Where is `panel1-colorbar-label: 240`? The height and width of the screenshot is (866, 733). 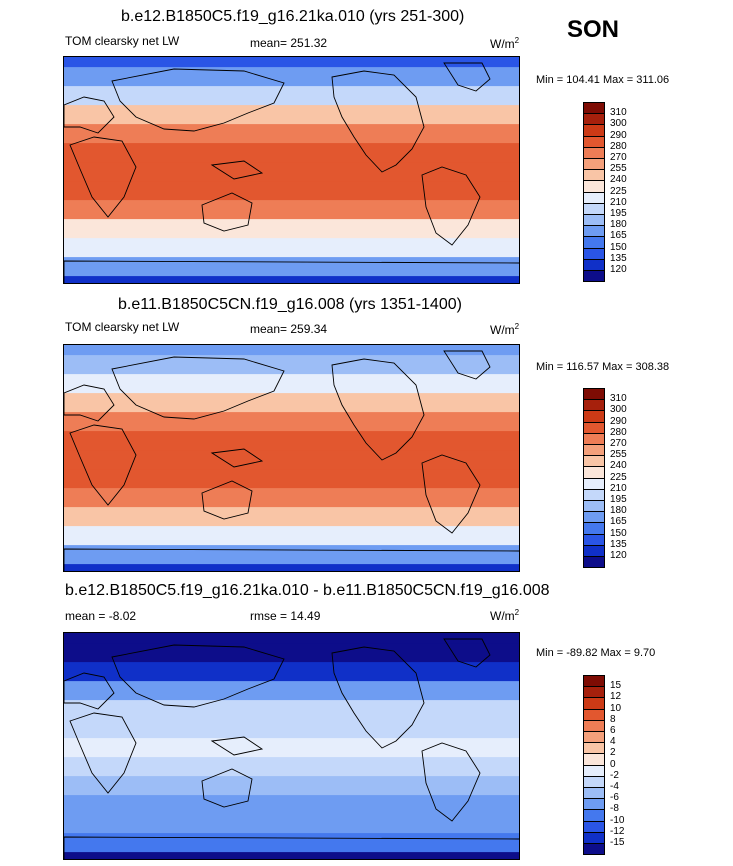 panel1-colorbar-label: 240 is located at coordinates (618, 180).